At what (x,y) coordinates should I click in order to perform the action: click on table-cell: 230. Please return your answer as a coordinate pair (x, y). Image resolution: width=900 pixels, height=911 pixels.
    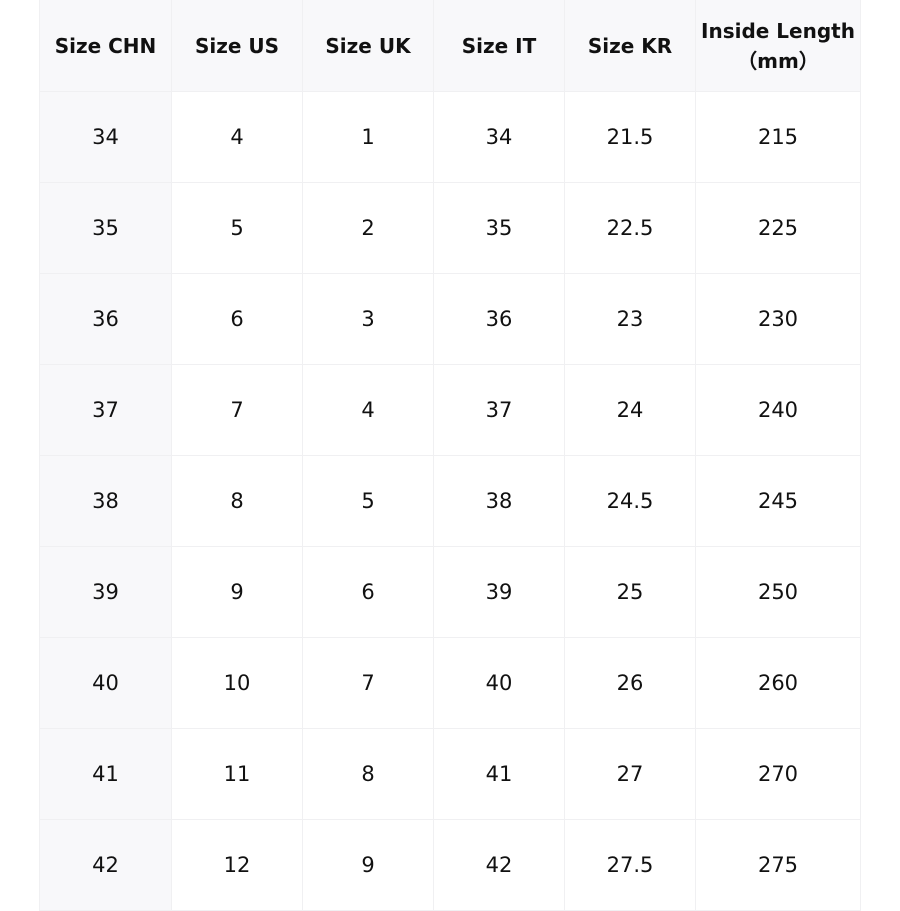
    Looking at the image, I should click on (778, 319).